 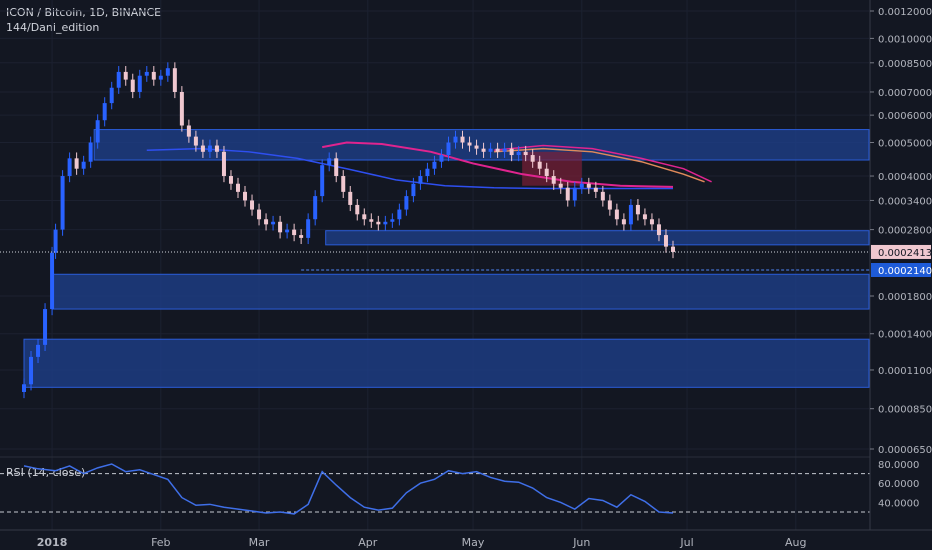 I want to click on sr-zone, so click(x=446, y=363).